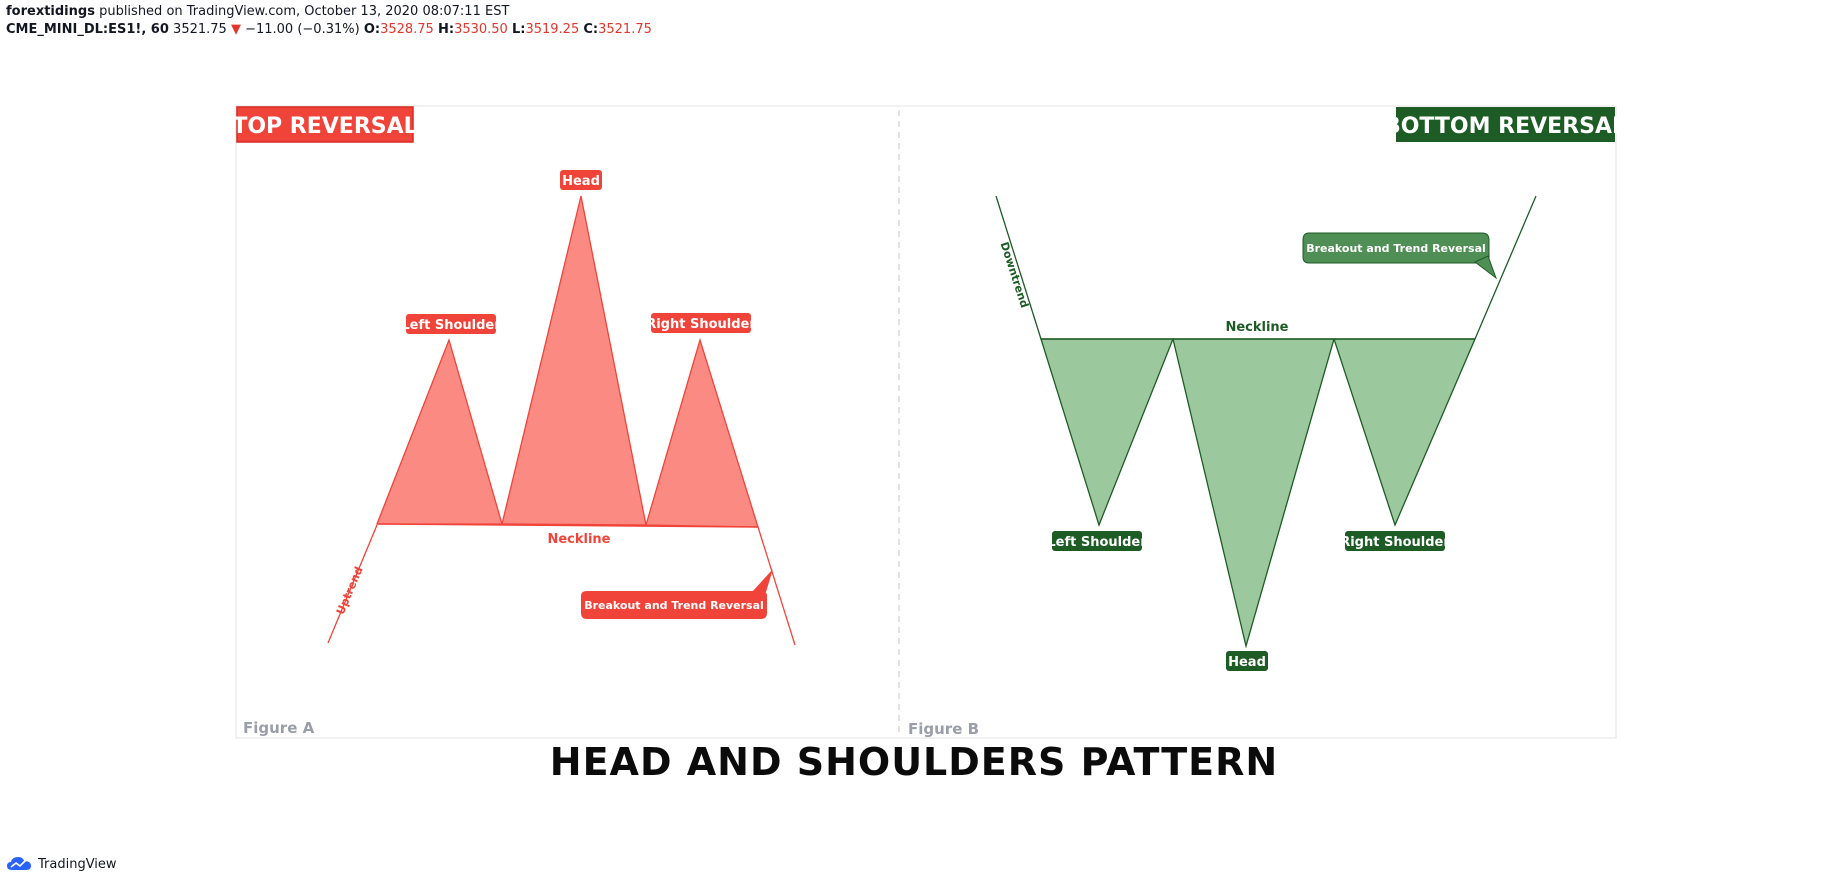 The height and width of the screenshot is (878, 1828). Describe the element at coordinates (200, 29) in the screenshot. I see `last-price: 3521.75` at that location.